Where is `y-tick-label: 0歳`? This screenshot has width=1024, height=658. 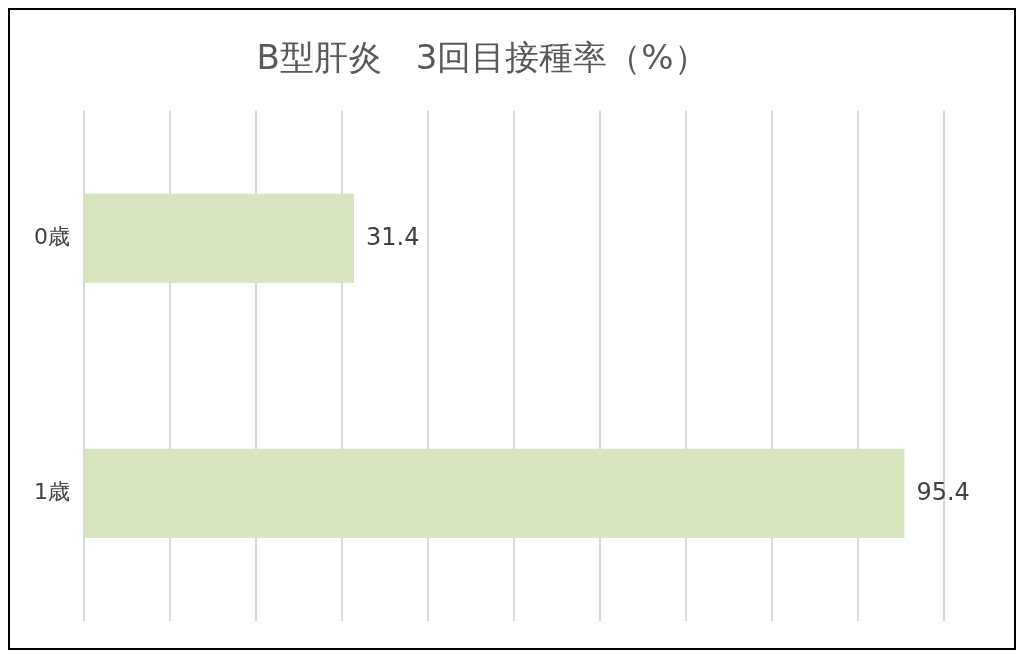 y-tick-label: 0歳 is located at coordinates (52, 237).